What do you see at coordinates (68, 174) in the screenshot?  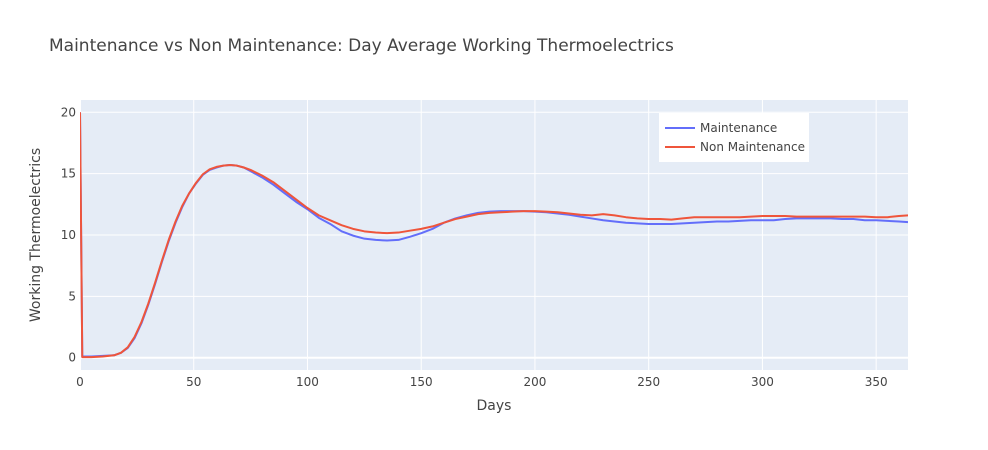 I see `y-tick-label: 15` at bounding box center [68, 174].